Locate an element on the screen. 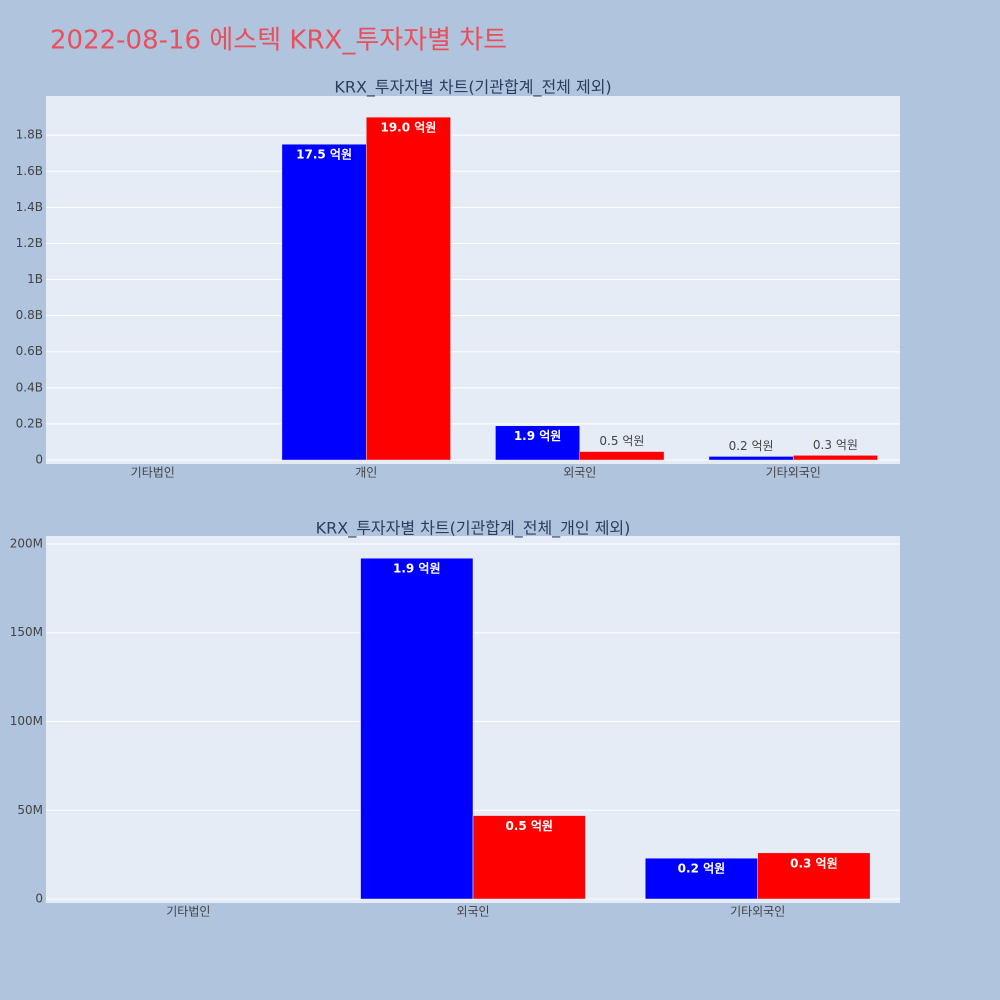 This screenshot has width=1000, height=1000. y-tick-label: 100M is located at coordinates (26, 721).